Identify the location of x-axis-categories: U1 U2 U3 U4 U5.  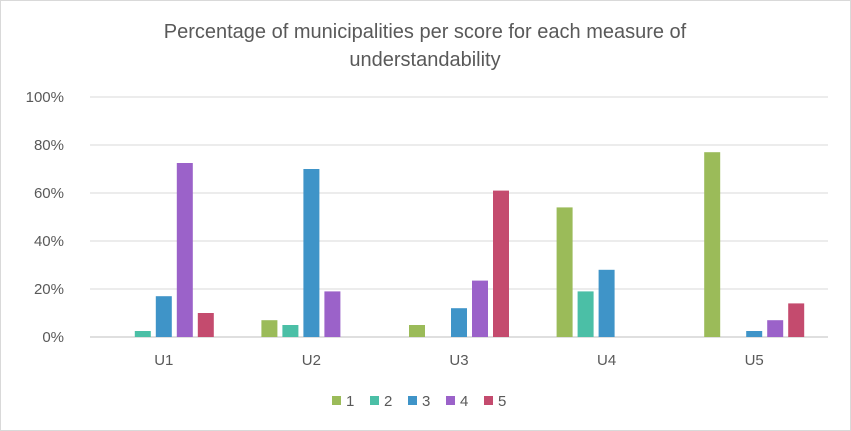
(459, 360).